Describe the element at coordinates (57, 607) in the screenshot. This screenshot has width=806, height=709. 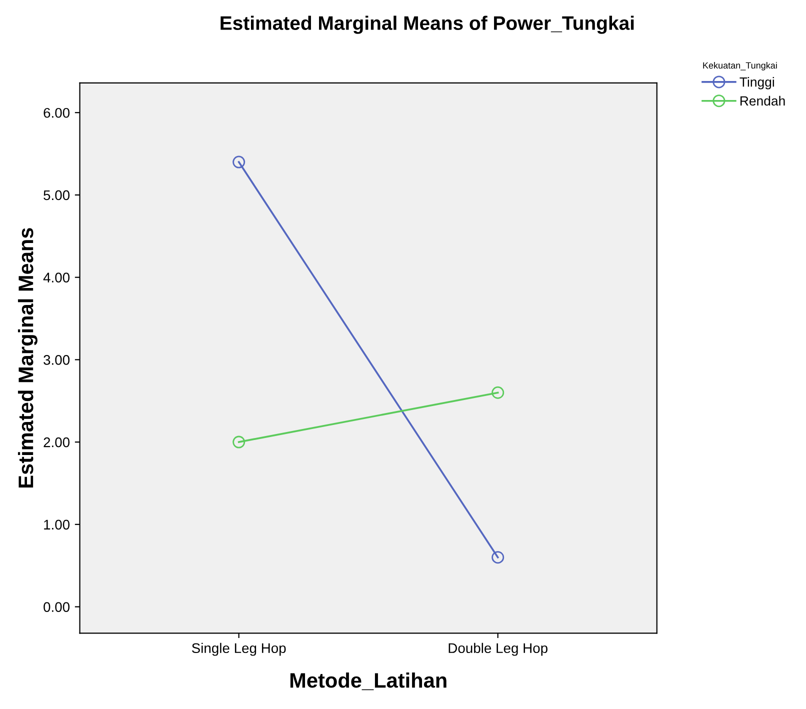
I see `y-tick-label: 0.00` at that location.